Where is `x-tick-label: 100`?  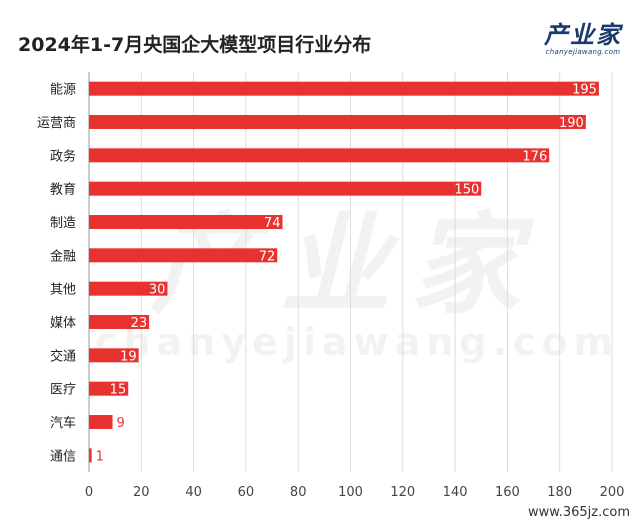
x-tick-label: 100 is located at coordinates (350, 492).